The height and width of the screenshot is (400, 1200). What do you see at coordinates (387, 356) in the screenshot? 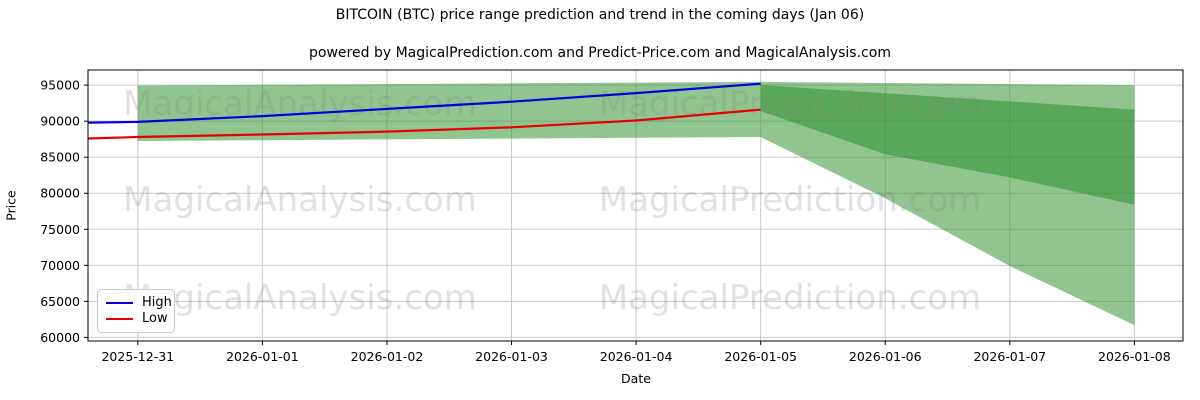
I see `x-tick-label: 2026-01-02` at bounding box center [387, 356].